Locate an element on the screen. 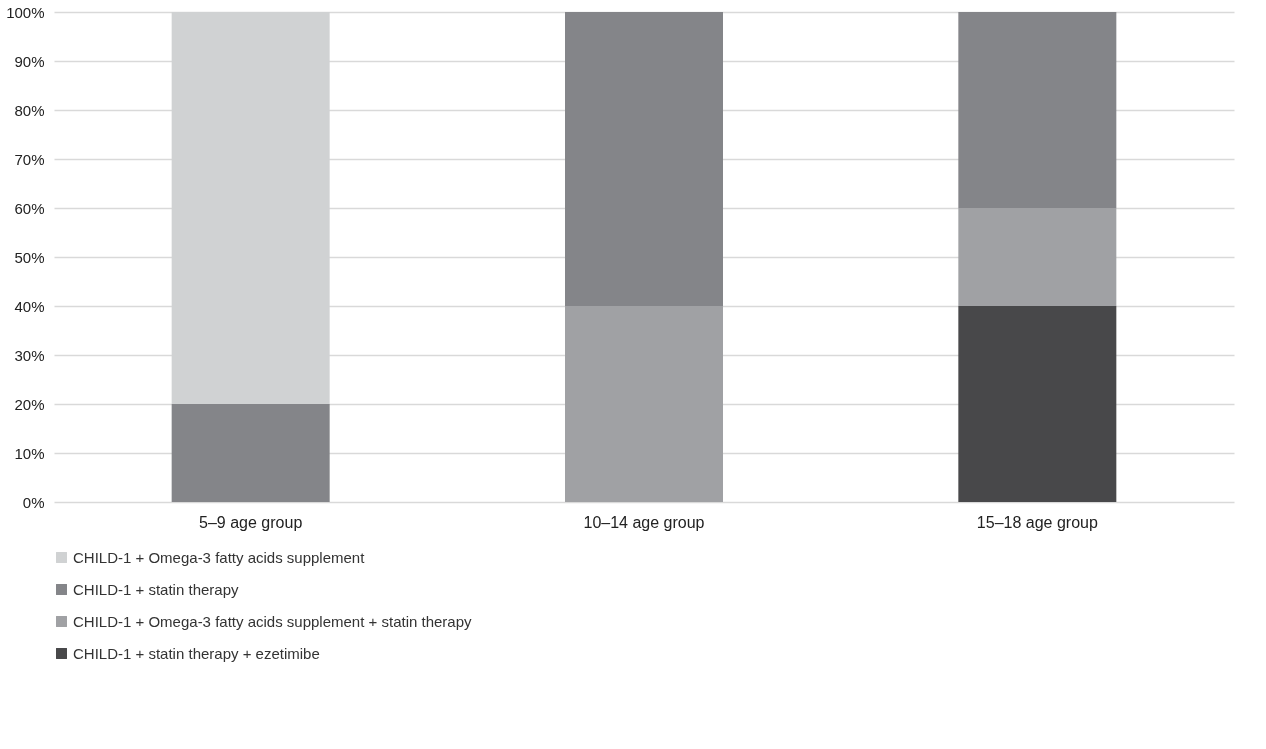  y-tick-label: 30% is located at coordinates (29, 355).